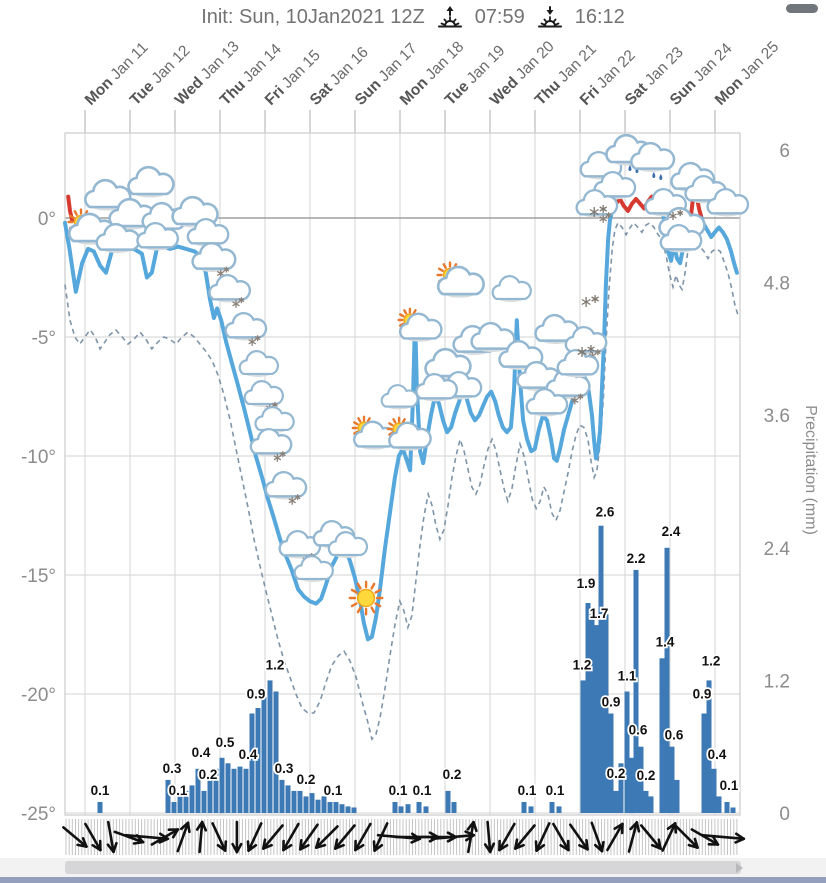 This screenshot has height=883, width=826. I want to click on precip-value-label: 1.2, so click(582, 664).